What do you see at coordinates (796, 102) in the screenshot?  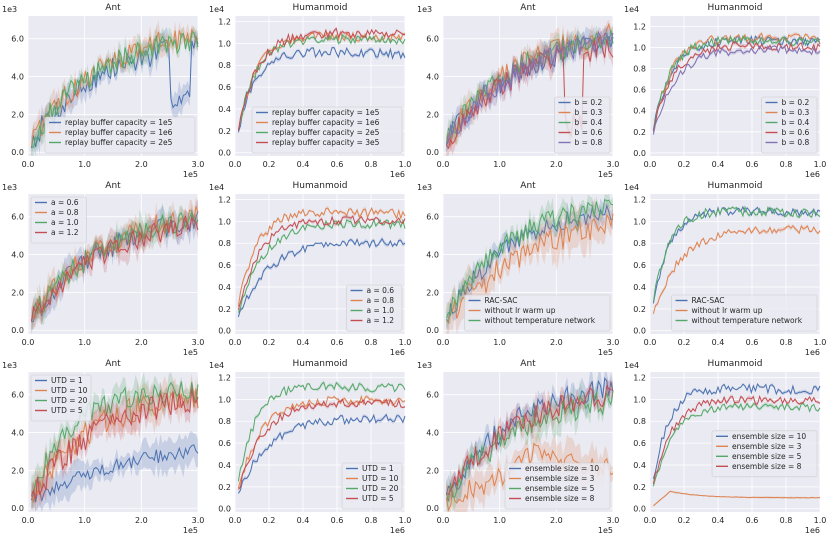 I see `legend-label: b = 0.2` at bounding box center [796, 102].